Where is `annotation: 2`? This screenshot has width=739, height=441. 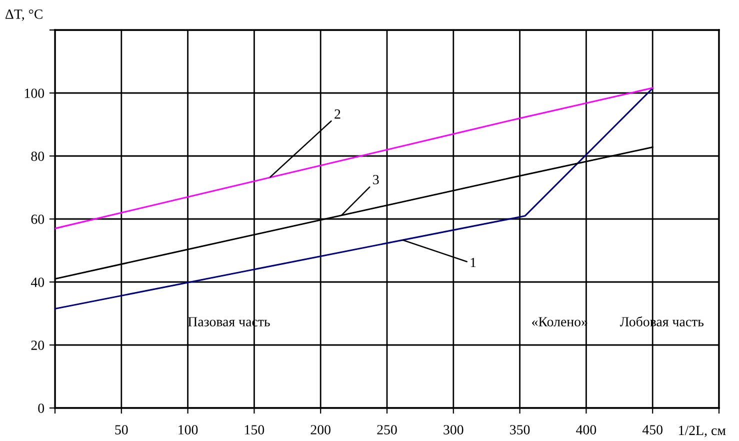
annotation: 2 is located at coordinates (337, 114).